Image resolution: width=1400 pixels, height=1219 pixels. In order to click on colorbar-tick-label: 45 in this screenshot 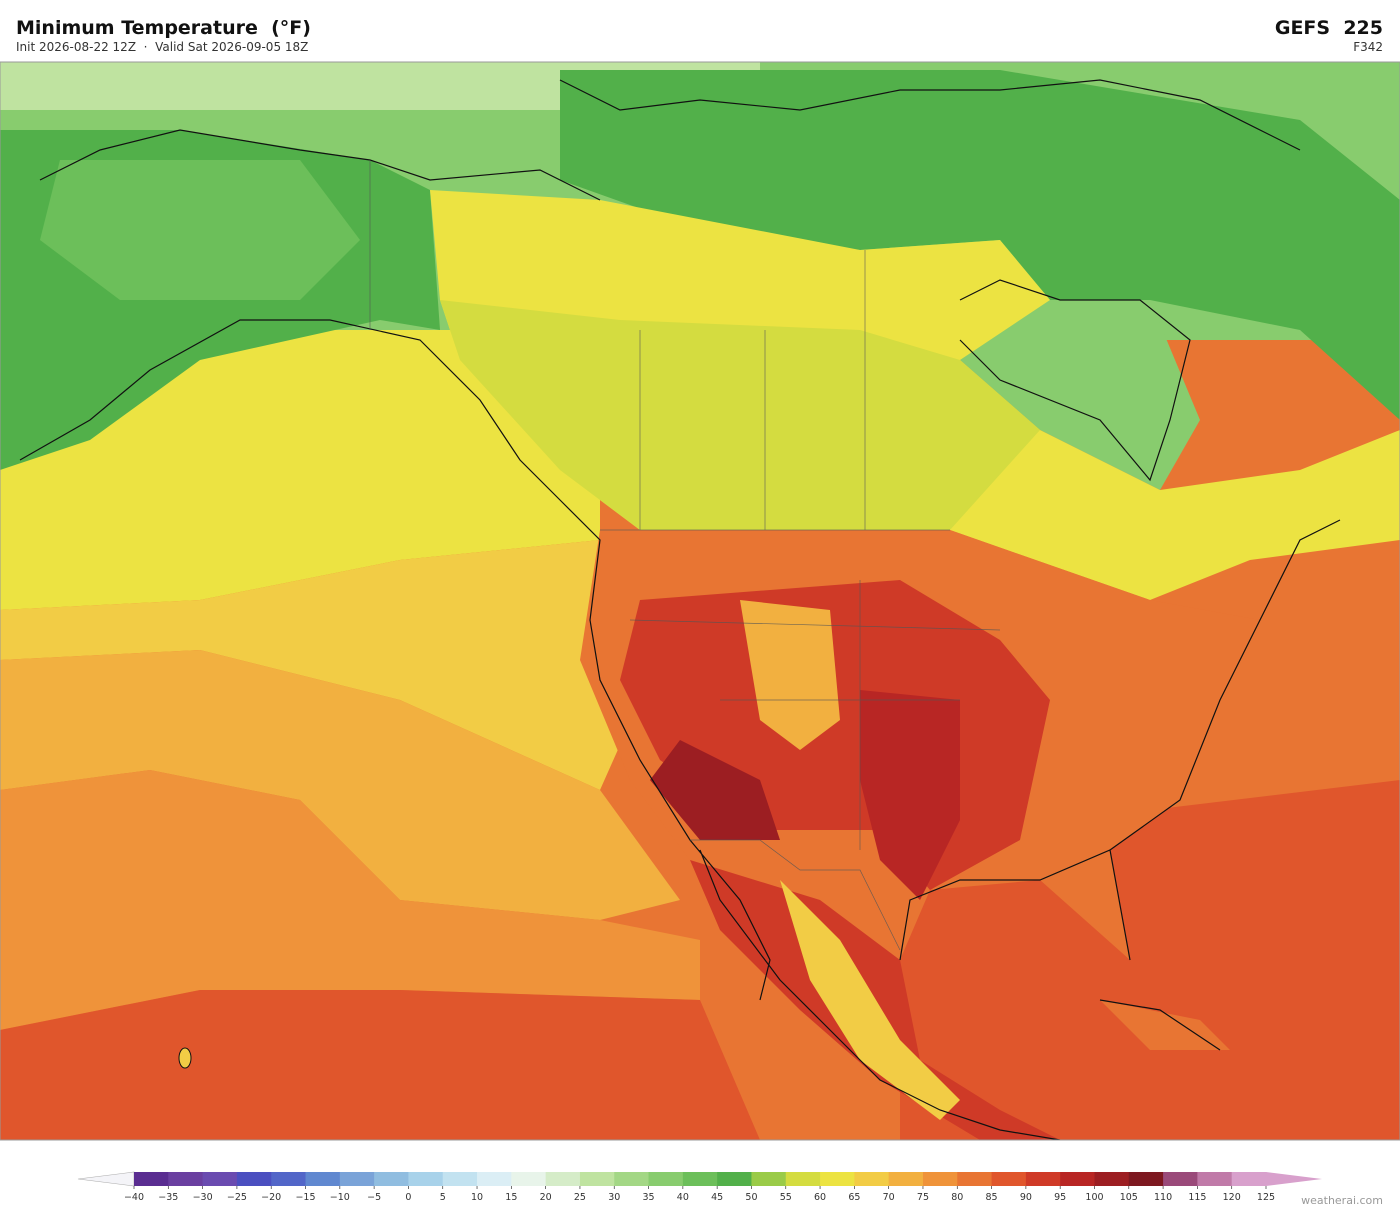, I will do `click(717, 1197)`.